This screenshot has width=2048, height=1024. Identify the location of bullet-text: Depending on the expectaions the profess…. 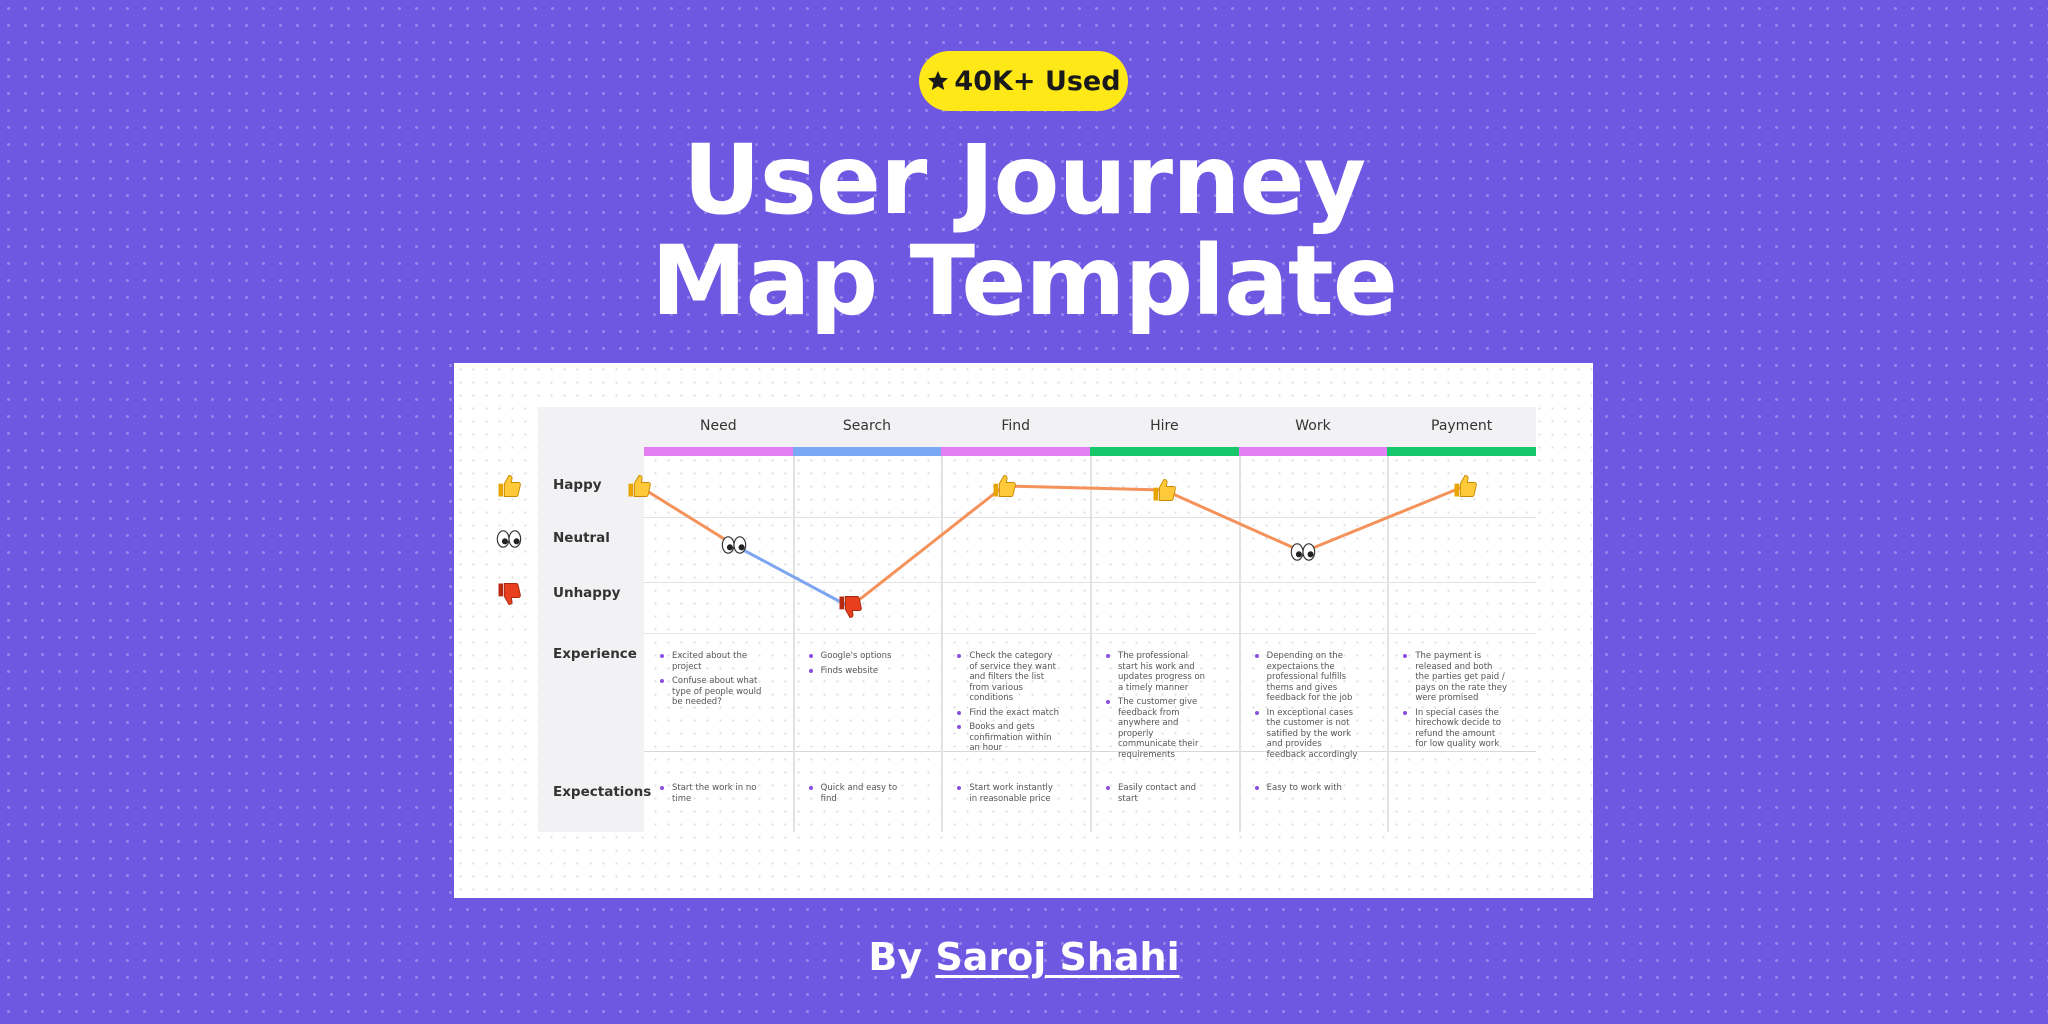
(1309, 677).